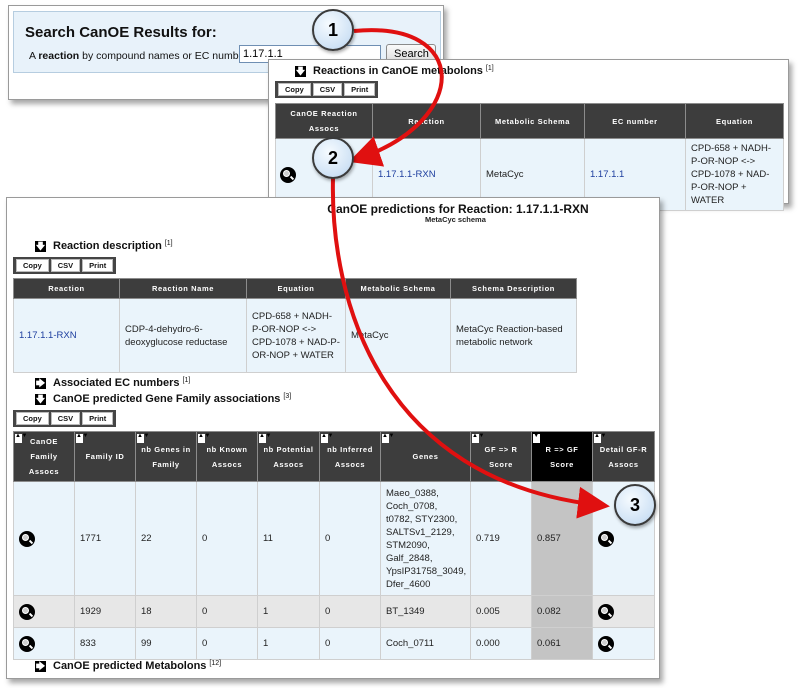 This screenshot has width=798, height=688. I want to click on associated-ec-header: 🡆 Associated EC numbers [1], so click(112, 383).